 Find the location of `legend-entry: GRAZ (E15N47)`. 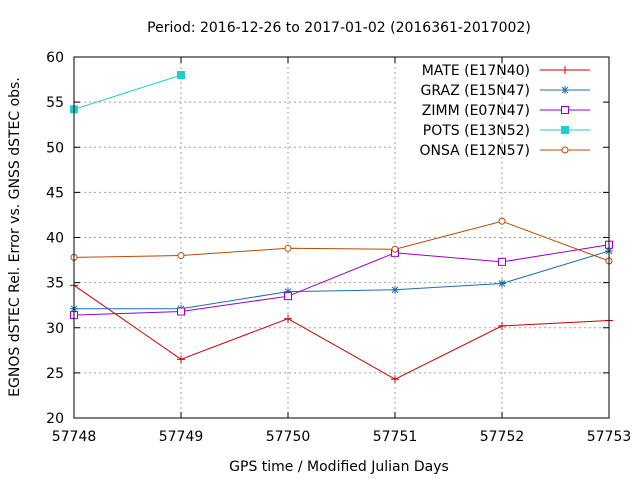

legend-entry: GRAZ (E15N47) is located at coordinates (505, 91).